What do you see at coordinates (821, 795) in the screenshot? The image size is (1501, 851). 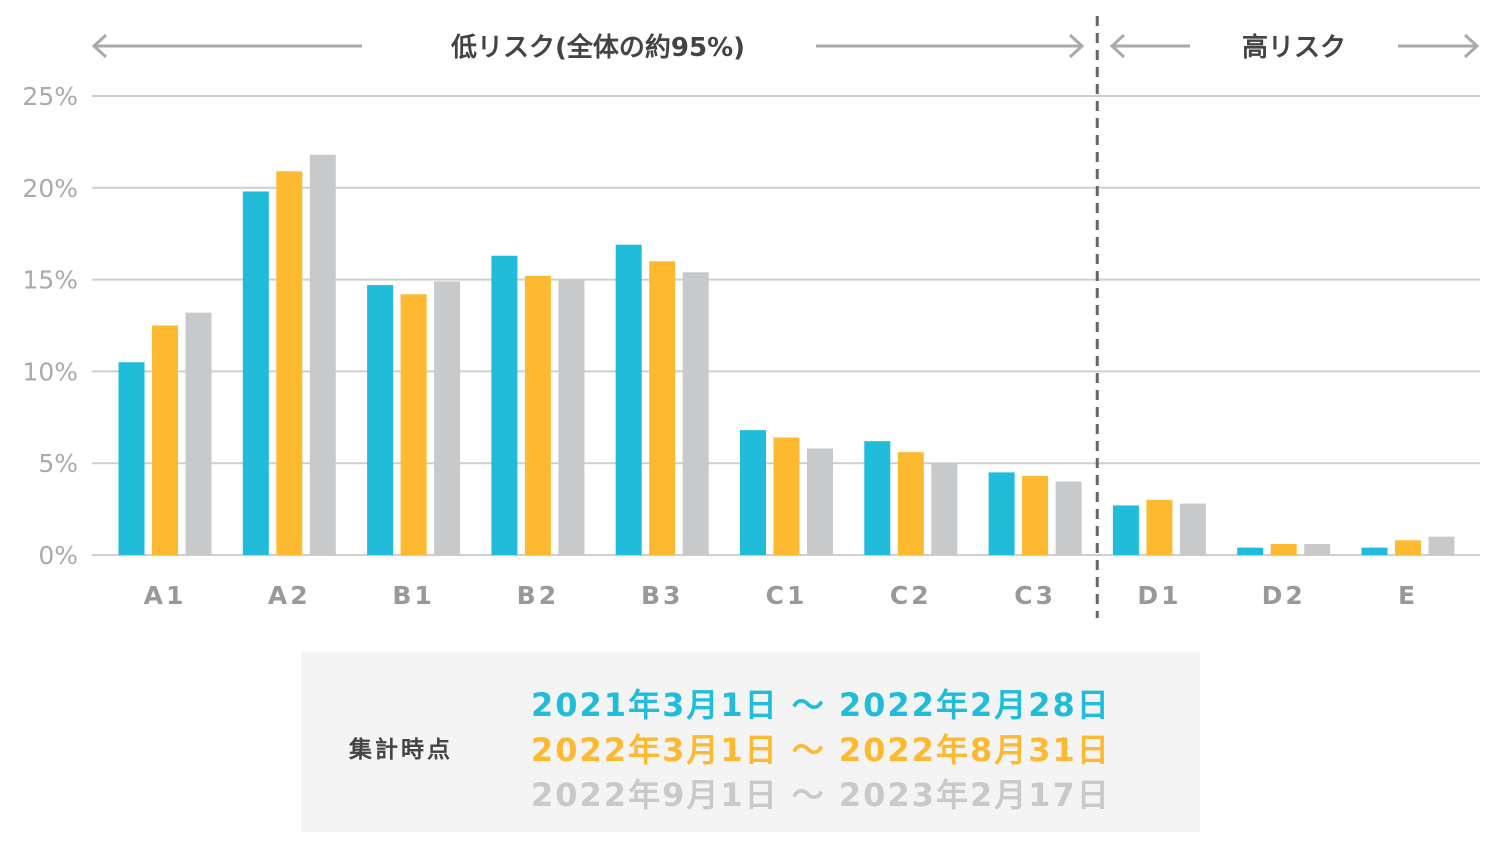 I see `legend-entry-period-3: 2022年9月1日 〜 2023年2月17日` at bounding box center [821, 795].